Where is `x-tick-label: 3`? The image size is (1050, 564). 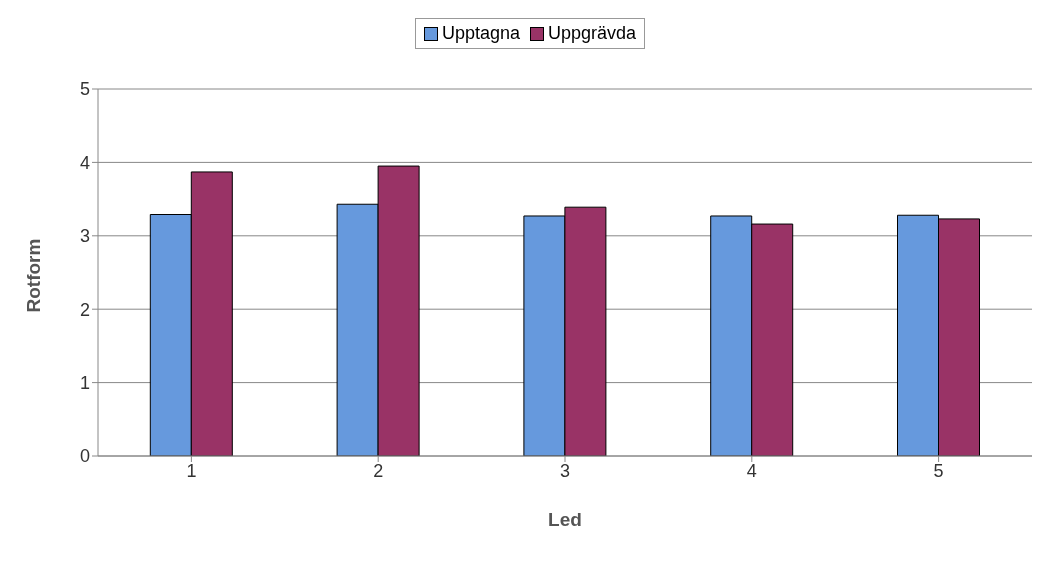
x-tick-label: 3 is located at coordinates (565, 470).